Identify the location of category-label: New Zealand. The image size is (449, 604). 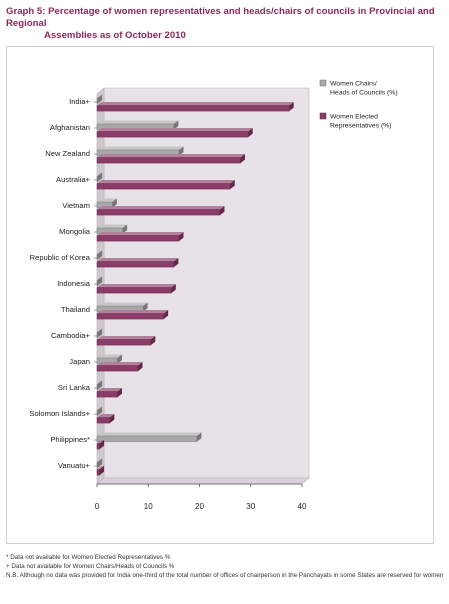
(67, 153).